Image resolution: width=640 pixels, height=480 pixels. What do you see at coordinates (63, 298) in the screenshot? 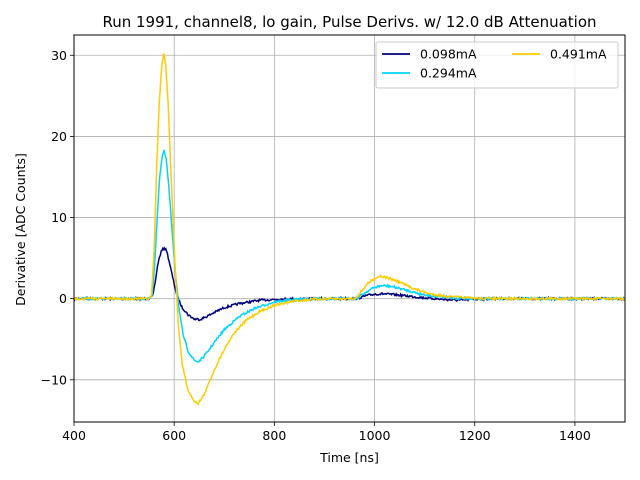
I see `y-tick-label: 0` at bounding box center [63, 298].